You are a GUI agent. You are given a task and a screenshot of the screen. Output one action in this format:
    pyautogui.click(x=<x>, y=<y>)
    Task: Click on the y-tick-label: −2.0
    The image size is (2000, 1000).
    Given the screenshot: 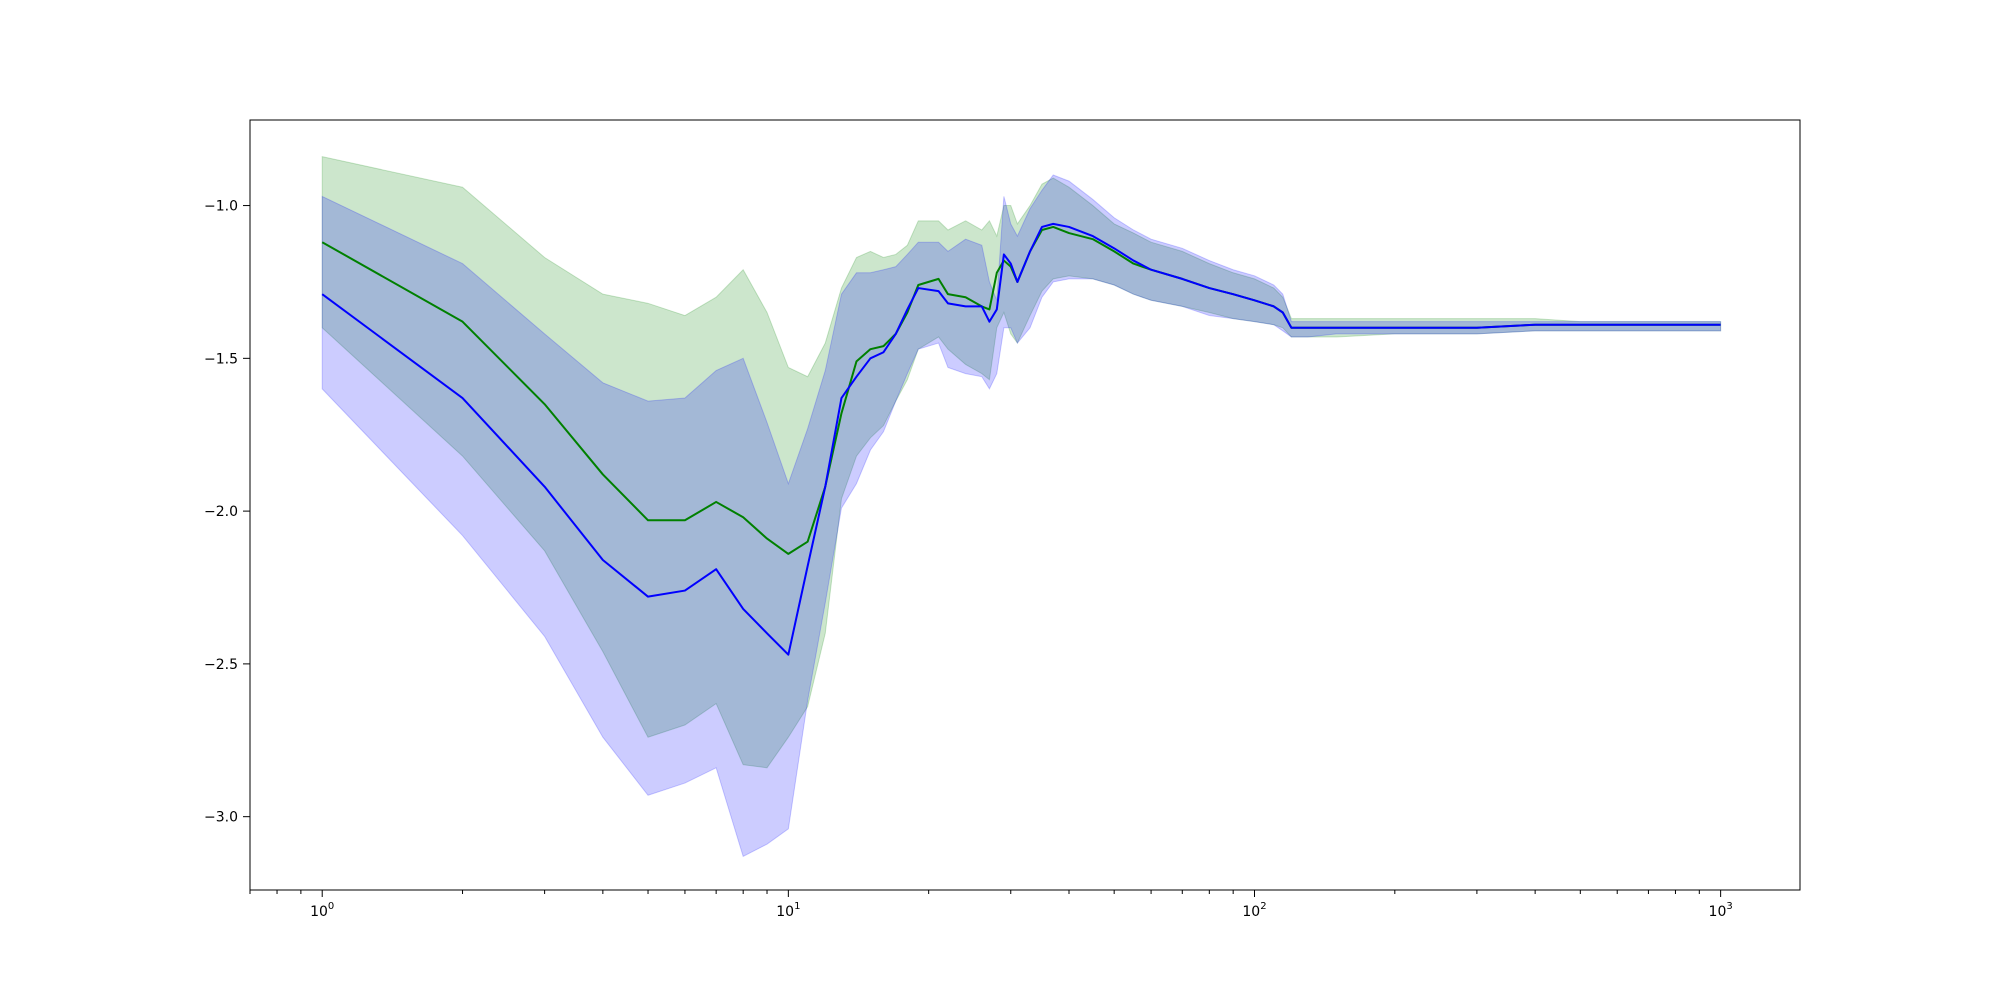 What is the action you would take?
    pyautogui.click(x=221, y=512)
    